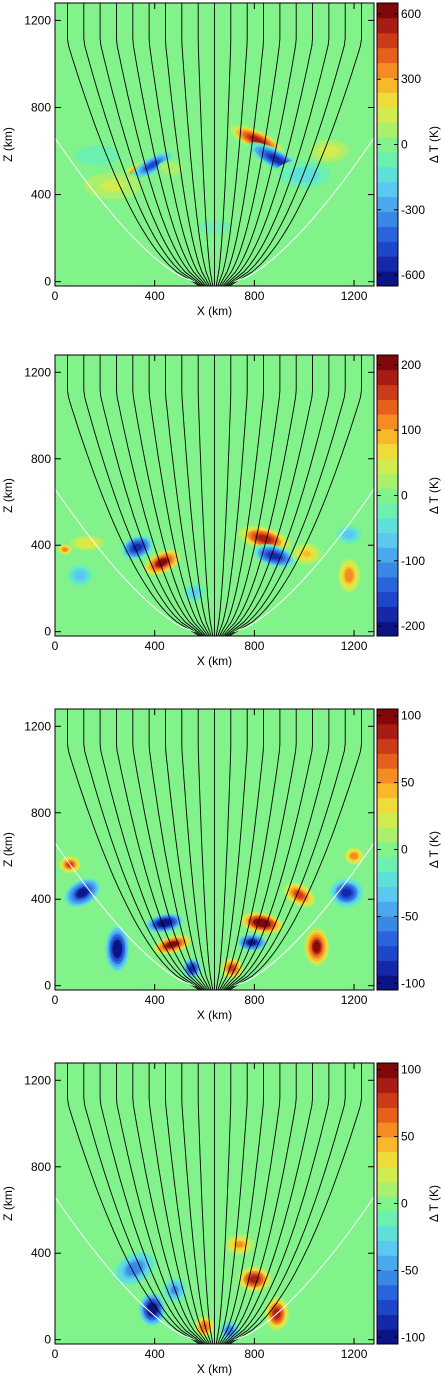  What do you see at coordinates (411, 1070) in the screenshot?
I see `colorbar-tick-label: 100` at bounding box center [411, 1070].